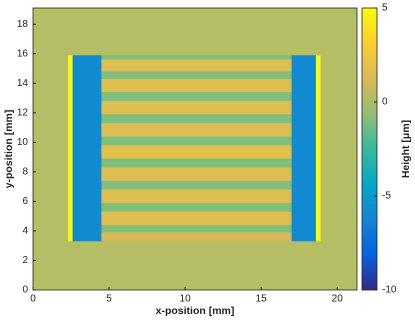 This screenshot has height=320, width=415. What do you see at coordinates (25, 201) in the screenshot?
I see `y-tick-label: 6` at bounding box center [25, 201].